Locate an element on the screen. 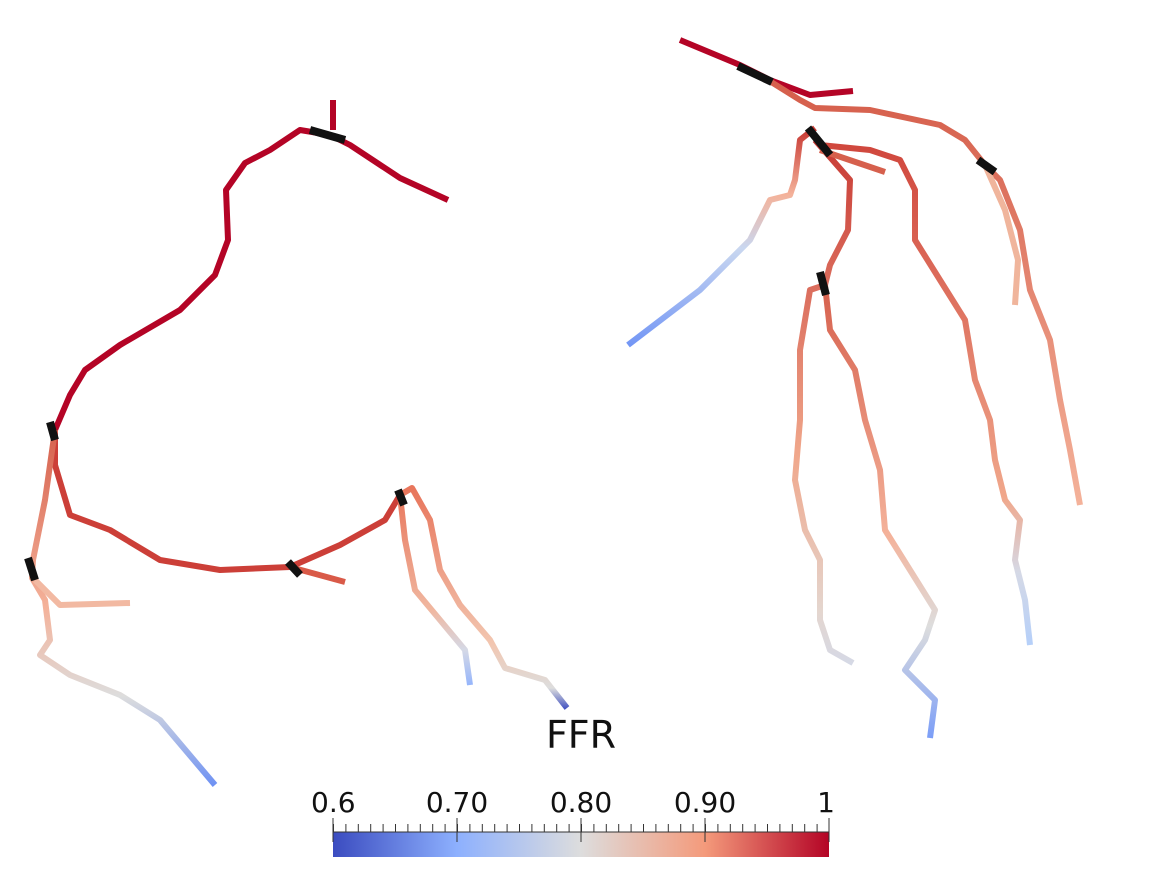  tick-label: 0.80 is located at coordinates (581, 802).